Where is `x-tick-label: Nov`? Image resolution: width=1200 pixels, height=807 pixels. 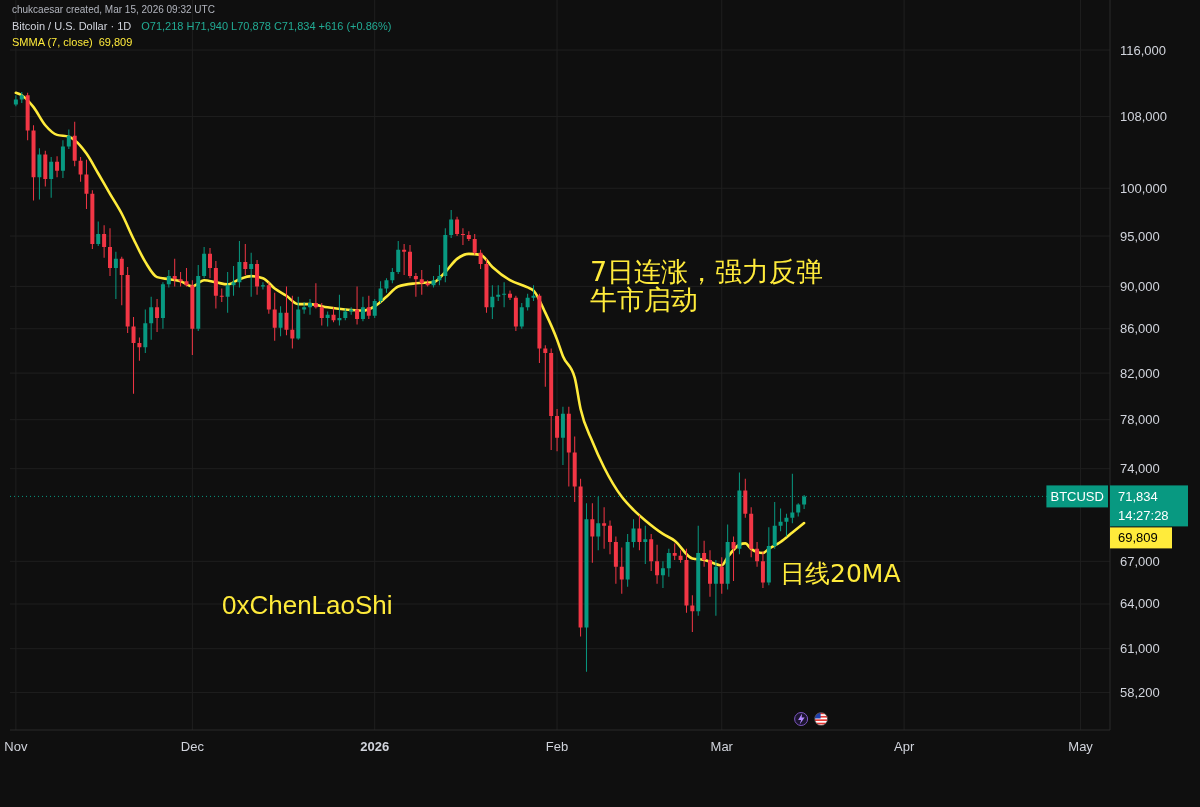
x-tick-label: Nov is located at coordinates (16, 746).